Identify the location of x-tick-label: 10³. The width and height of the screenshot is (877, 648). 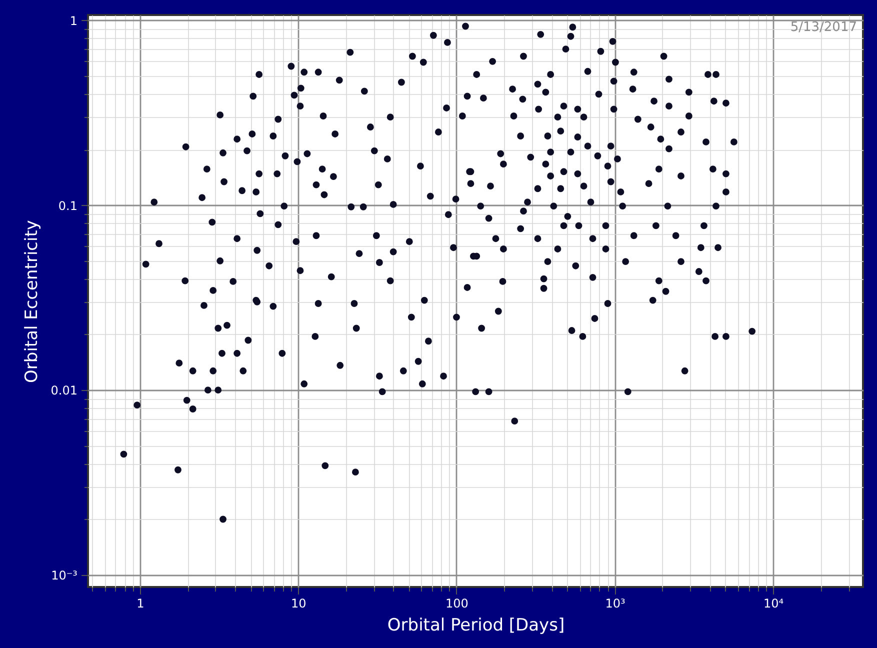
(615, 603).